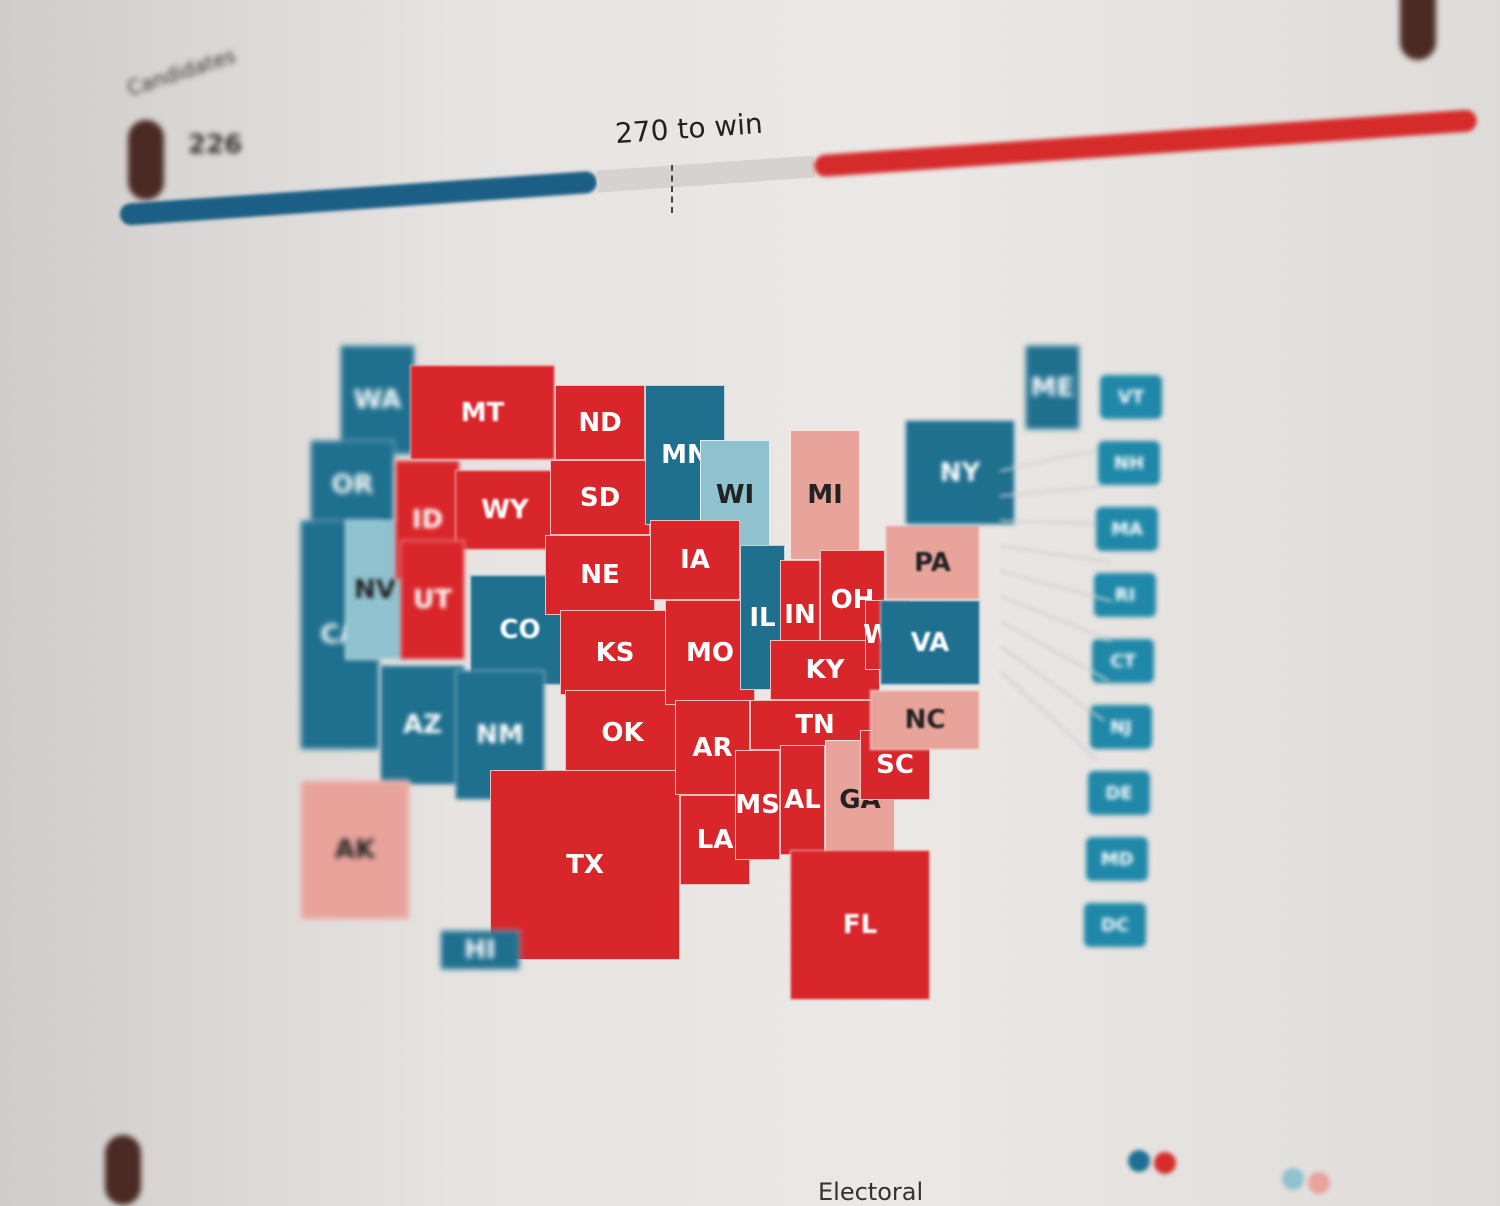 The height and width of the screenshot is (1206, 1500). What do you see at coordinates (1052, 387) in the screenshot?
I see `state-me: ME` at bounding box center [1052, 387].